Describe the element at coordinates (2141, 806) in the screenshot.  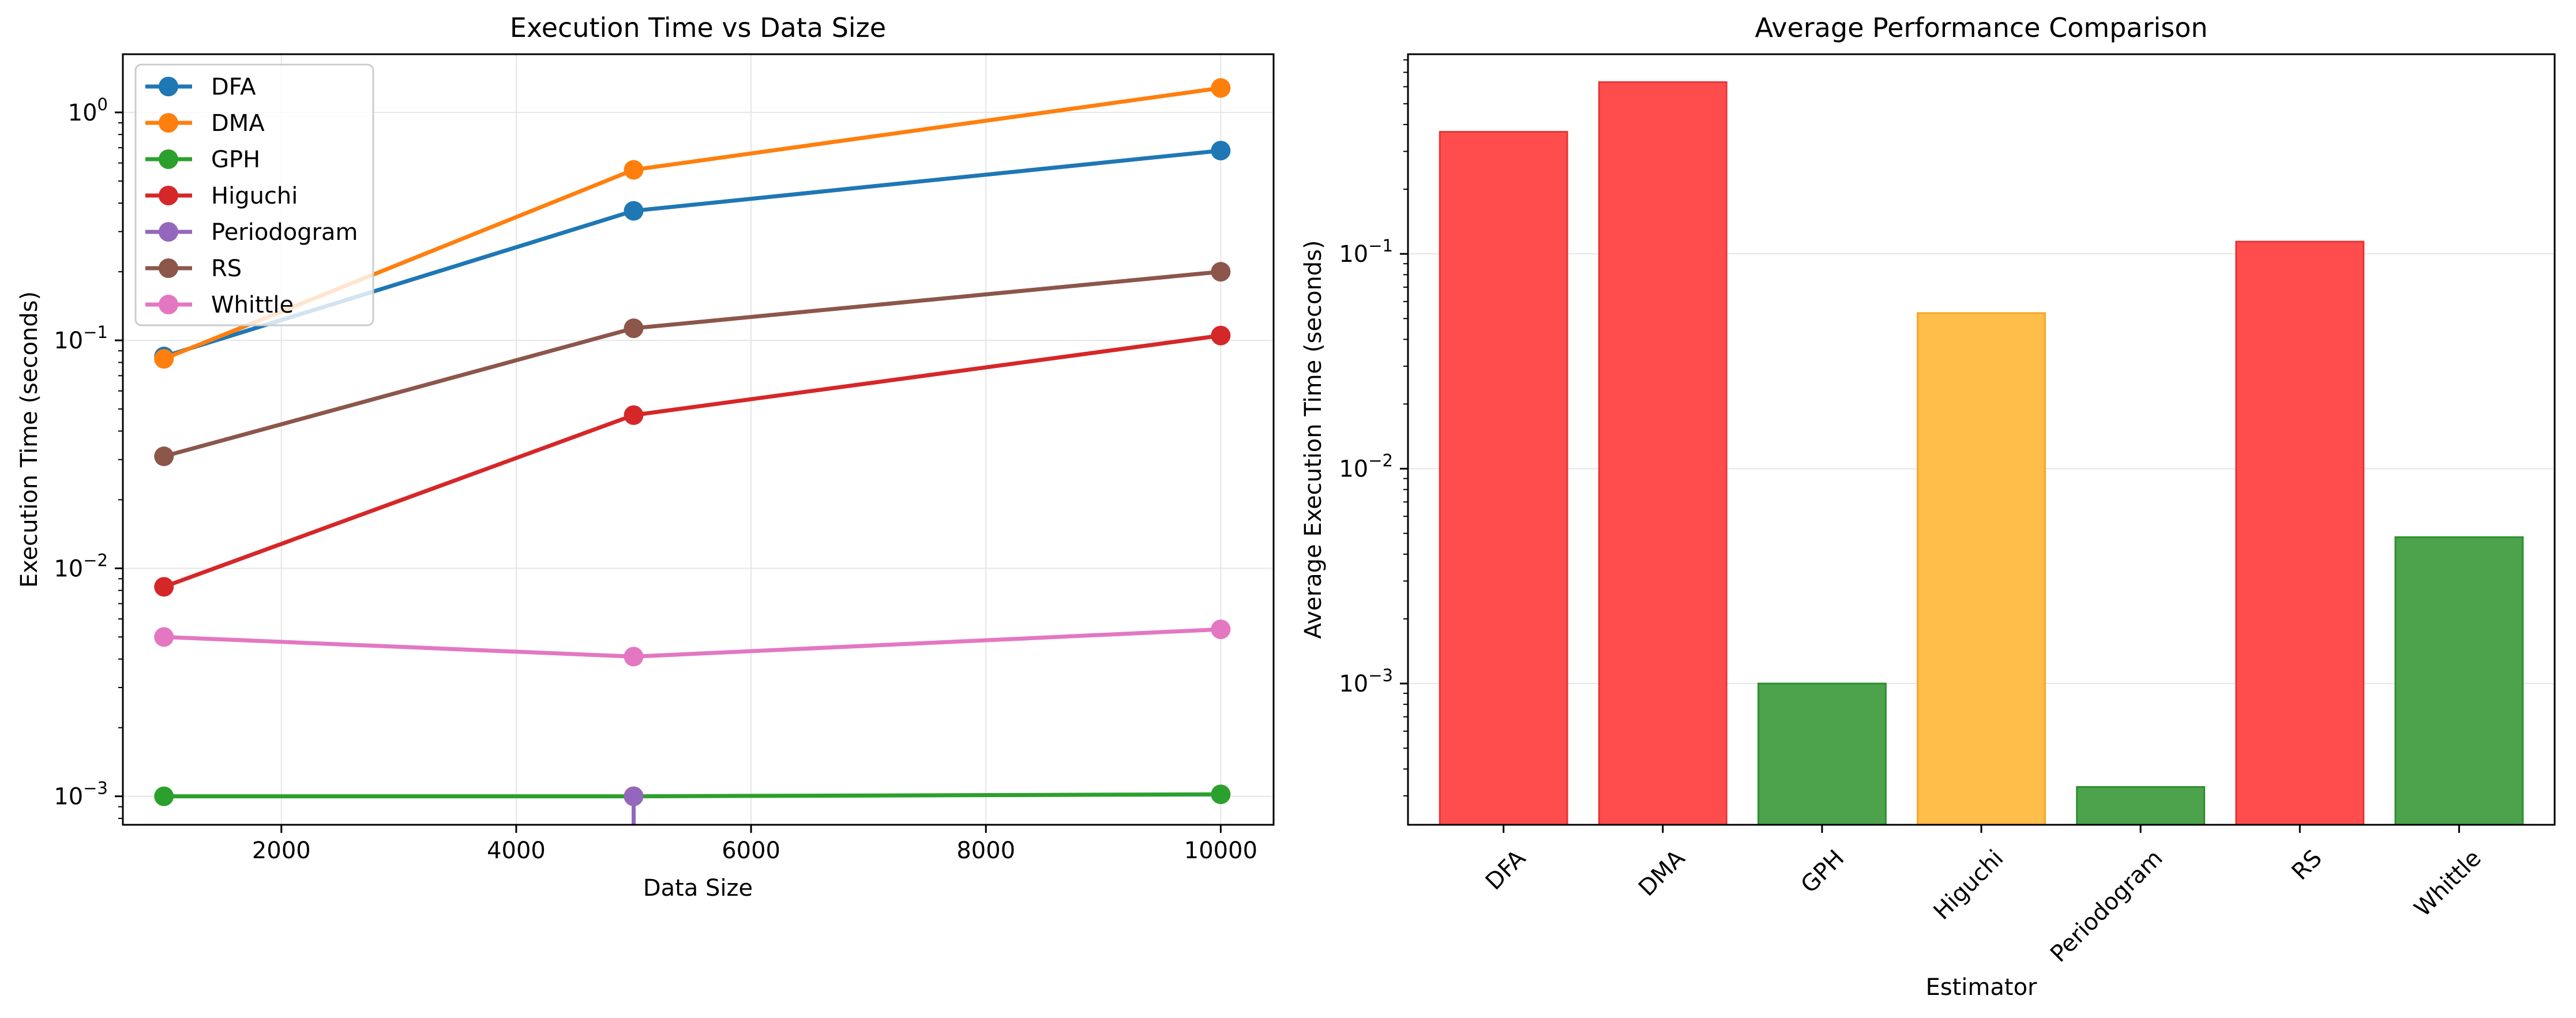
I see `bar-periodogram` at that location.